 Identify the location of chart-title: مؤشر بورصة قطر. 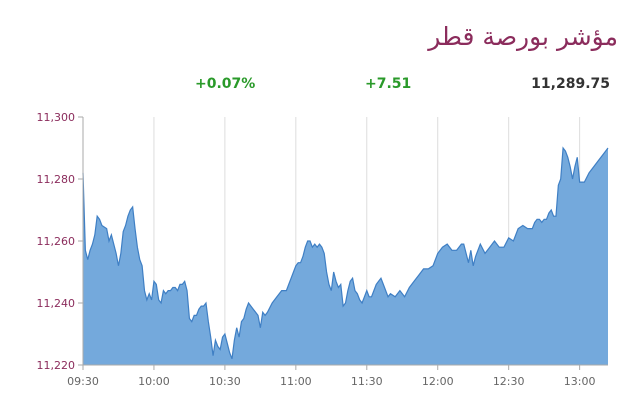
(523, 36).